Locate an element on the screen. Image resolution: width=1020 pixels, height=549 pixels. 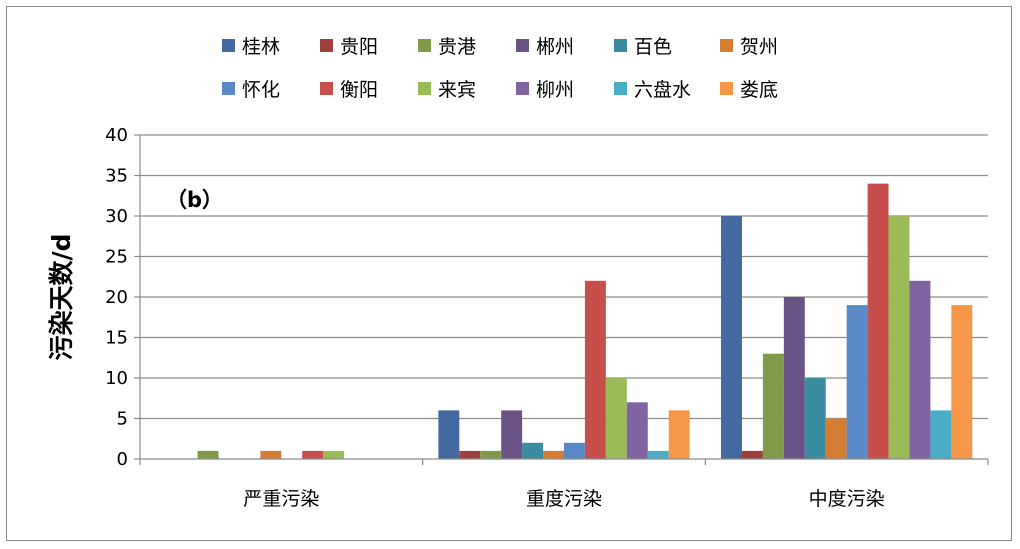
y-tick-label: 20 is located at coordinates (116, 297).